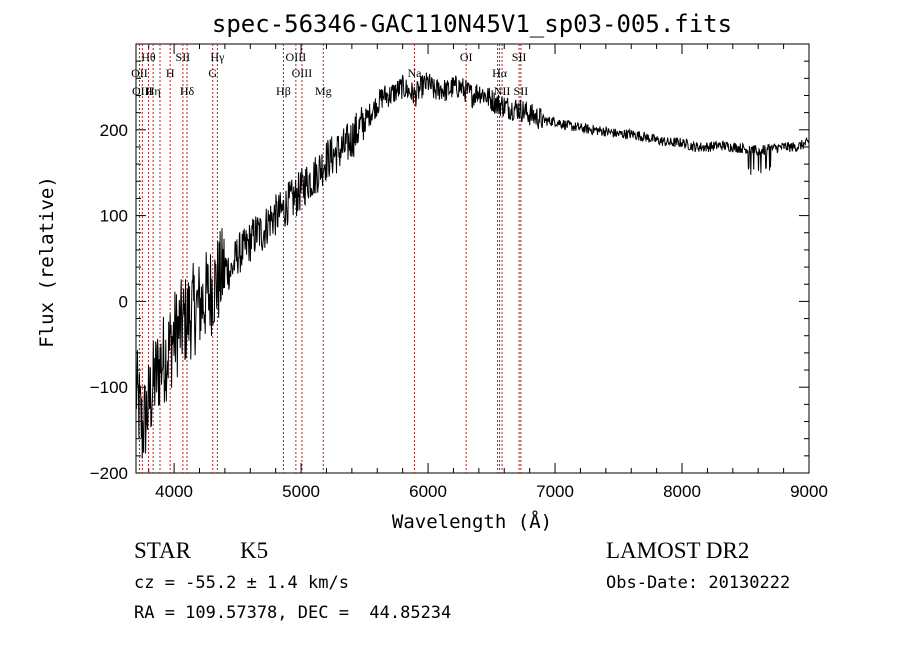 The height and width of the screenshot is (649, 900). What do you see at coordinates (472, 521) in the screenshot?
I see `x-axis-label: Wavelength (Å)` at bounding box center [472, 521].